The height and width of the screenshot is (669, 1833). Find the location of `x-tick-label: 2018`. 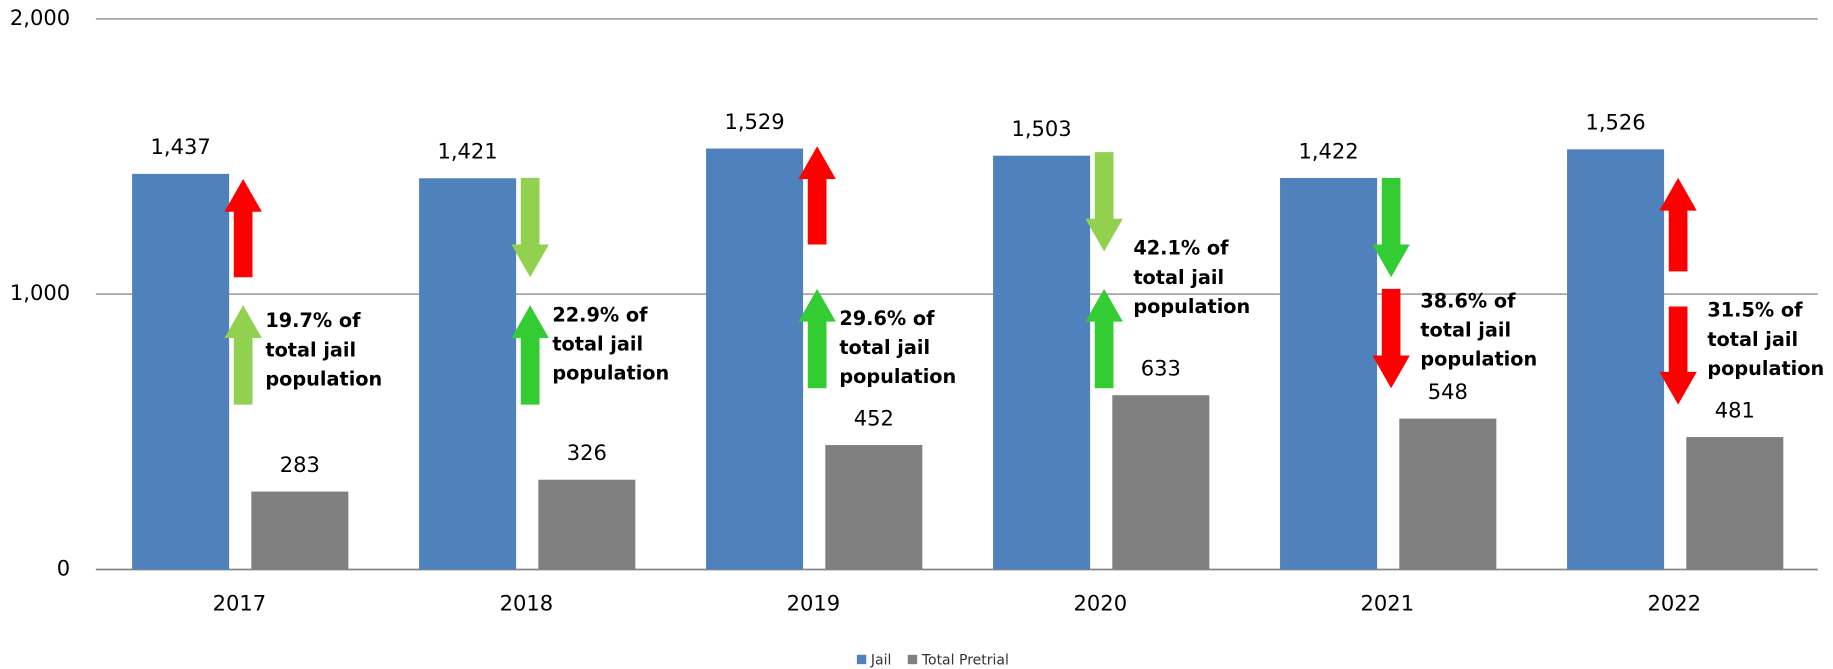

x-tick-label: 2018 is located at coordinates (527, 603).